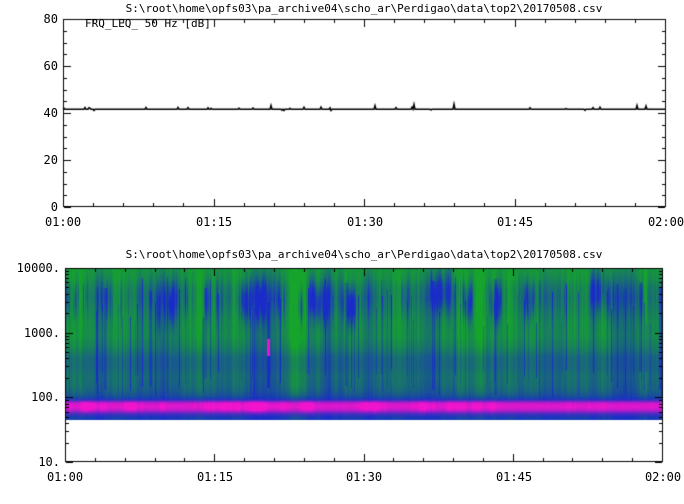 Image resolution: width=684 pixels, height=504 pixels. I want to click on top-chart-x-tick-label: 02:00, so click(665, 222).